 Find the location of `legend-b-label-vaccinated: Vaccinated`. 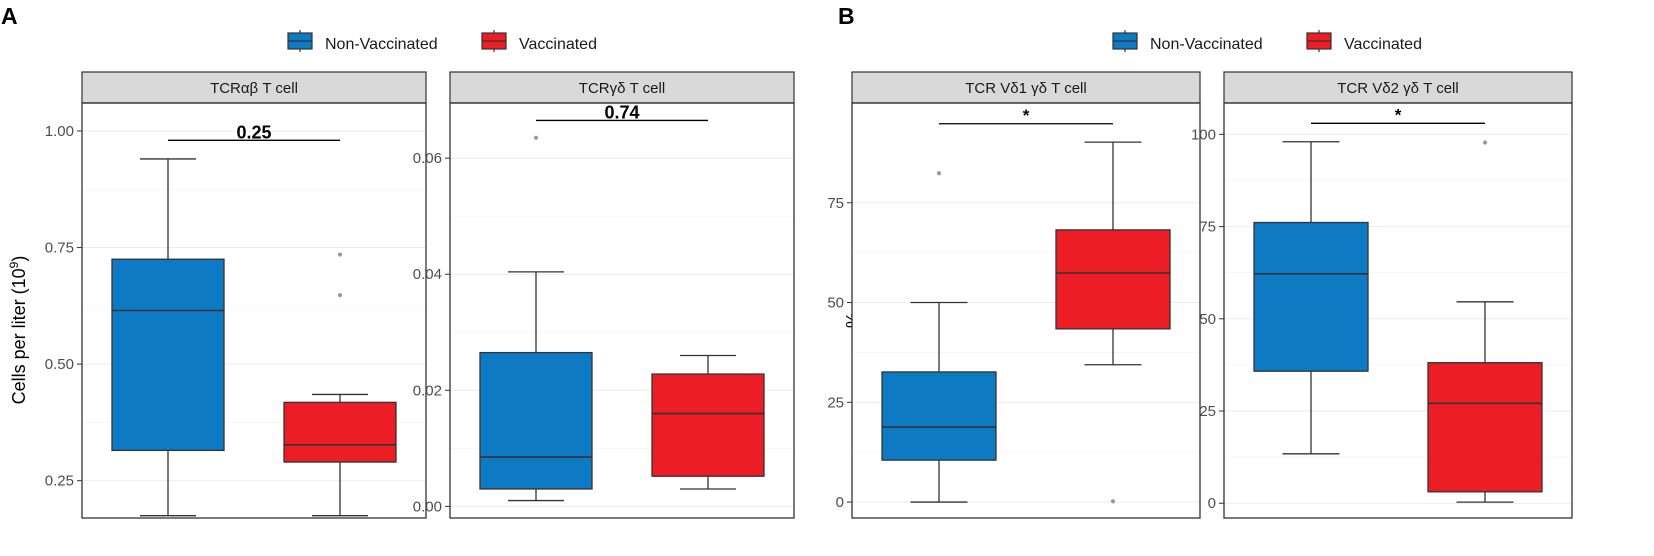

legend-b-label-vaccinated: Vaccinated is located at coordinates (1383, 44).